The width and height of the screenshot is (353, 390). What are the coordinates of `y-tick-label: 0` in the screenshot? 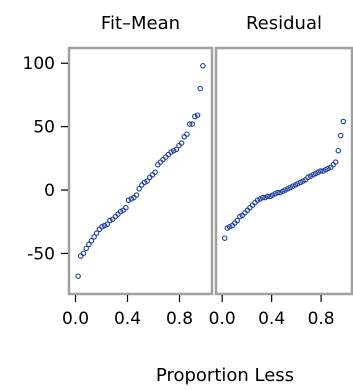 It's located at (49, 191).